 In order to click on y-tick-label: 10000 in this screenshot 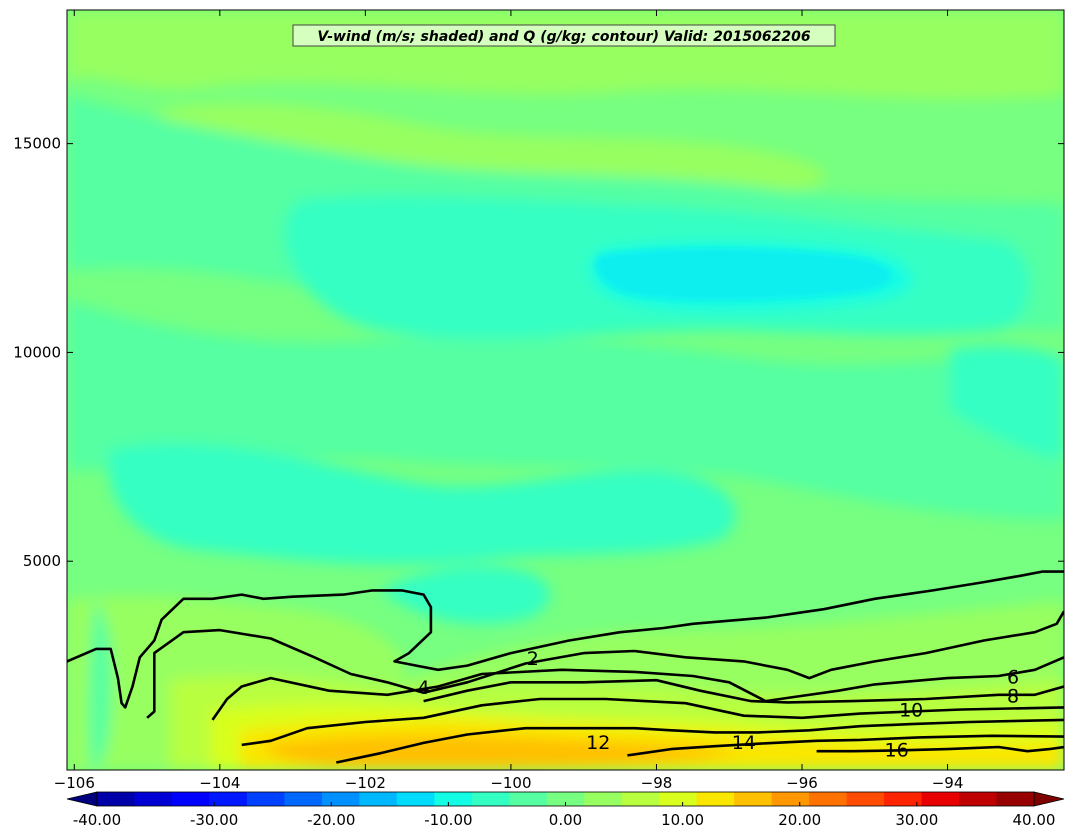, I will do `click(37, 352)`.